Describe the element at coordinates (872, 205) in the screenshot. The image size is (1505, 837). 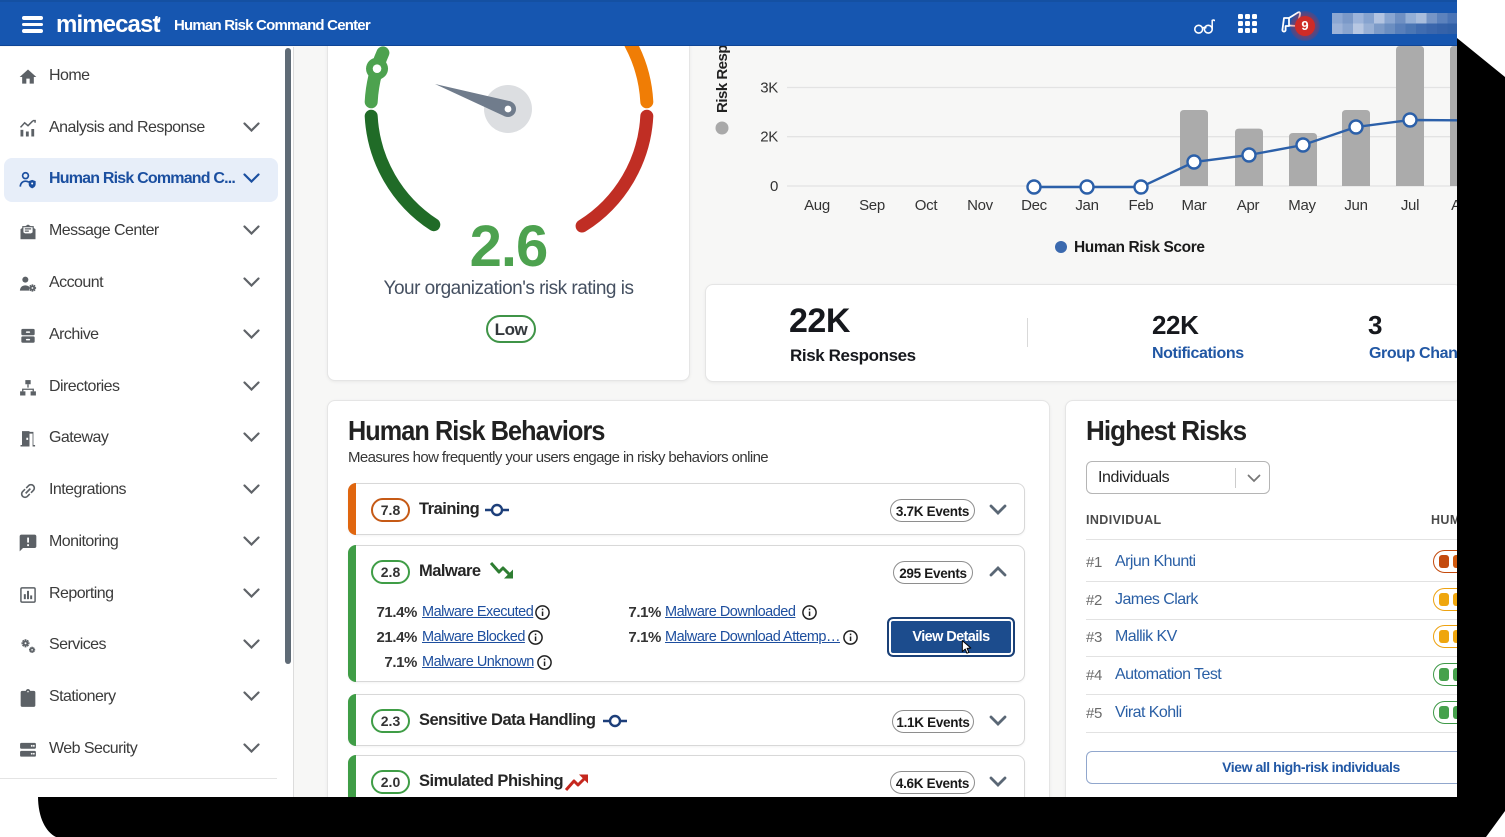
I see `svg-text: Sep` at that location.